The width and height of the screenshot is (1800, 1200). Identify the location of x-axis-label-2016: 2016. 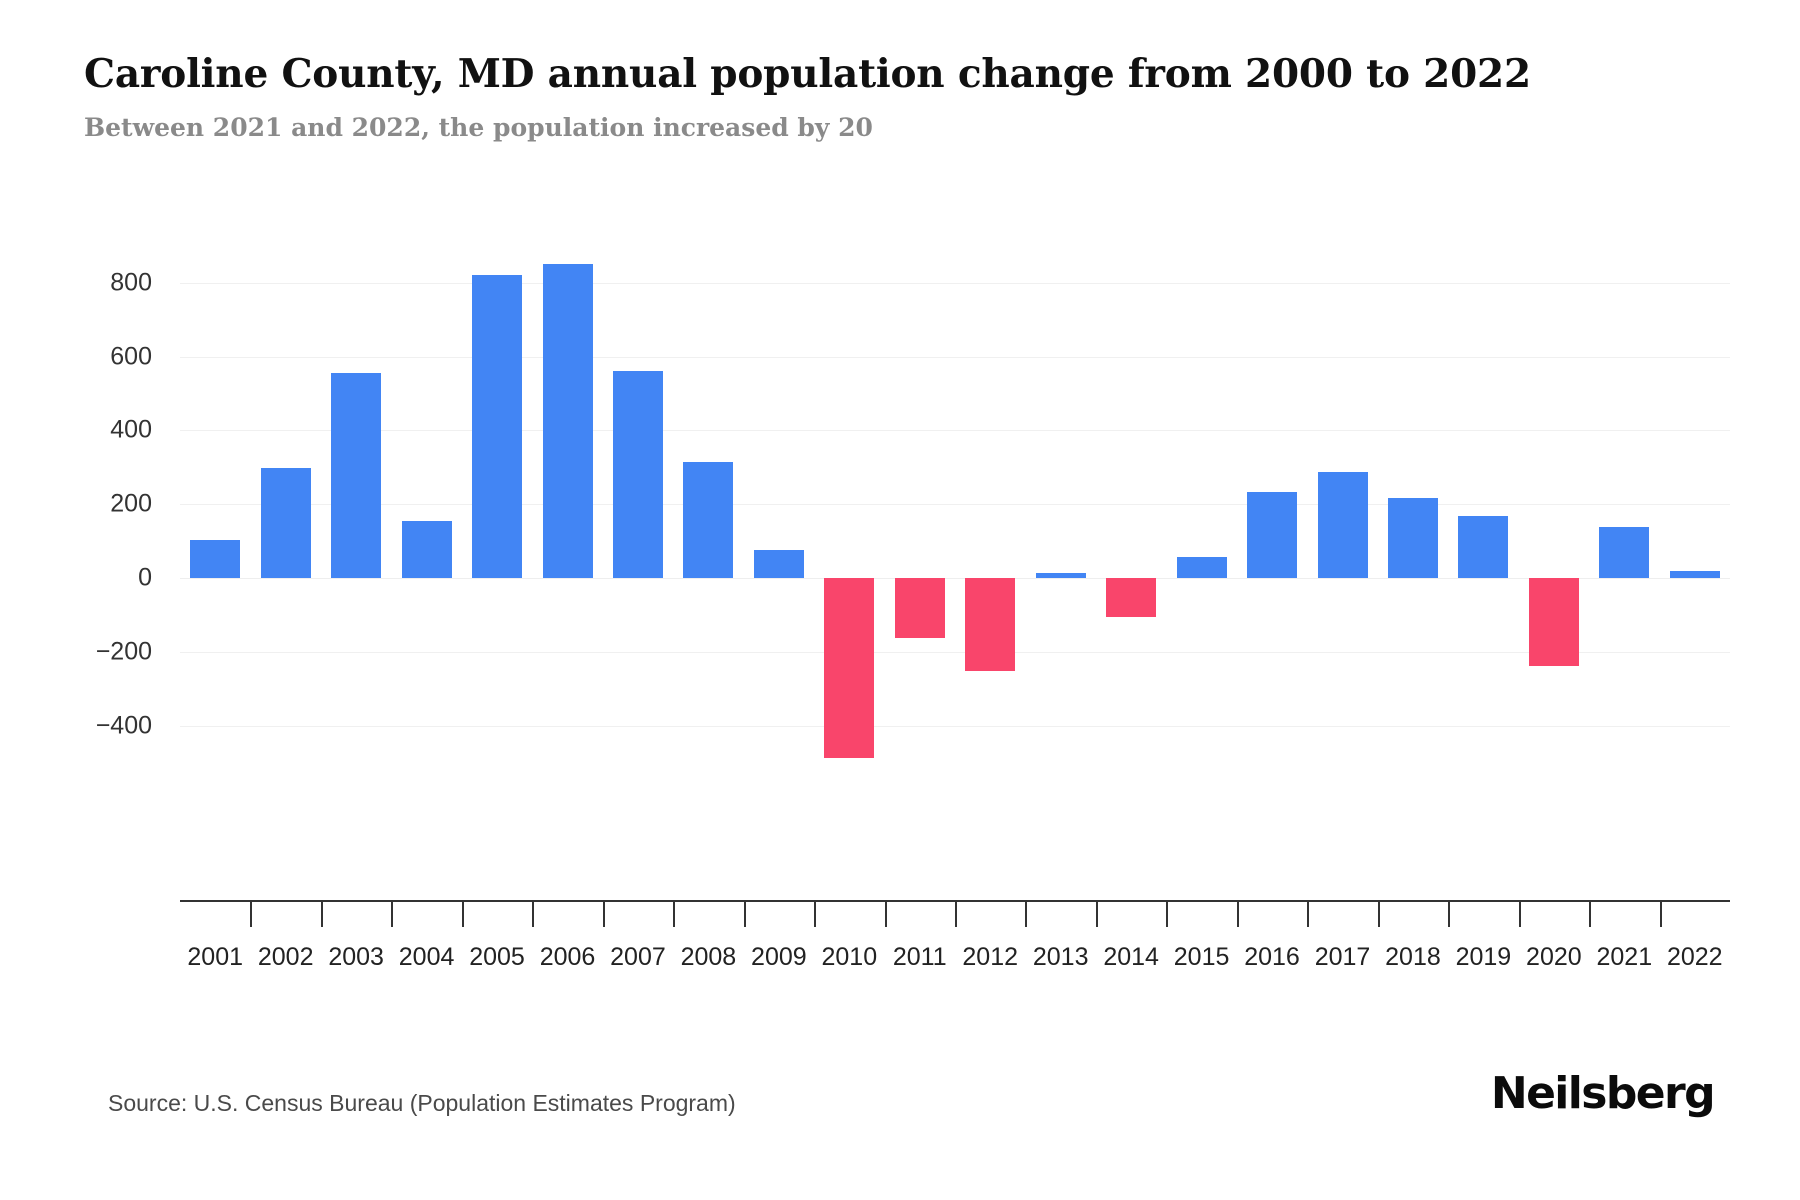
(1272, 957).